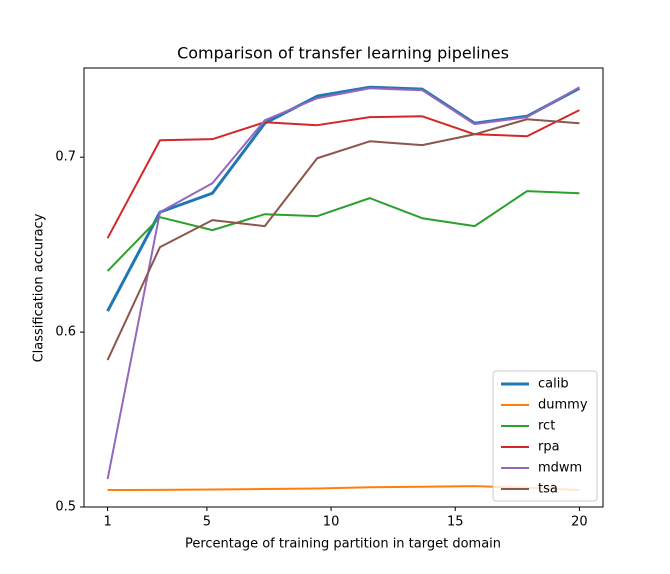 This screenshot has width=670, height=574. Describe the element at coordinates (455, 522) in the screenshot. I see `x-tick-label: 15` at that location.